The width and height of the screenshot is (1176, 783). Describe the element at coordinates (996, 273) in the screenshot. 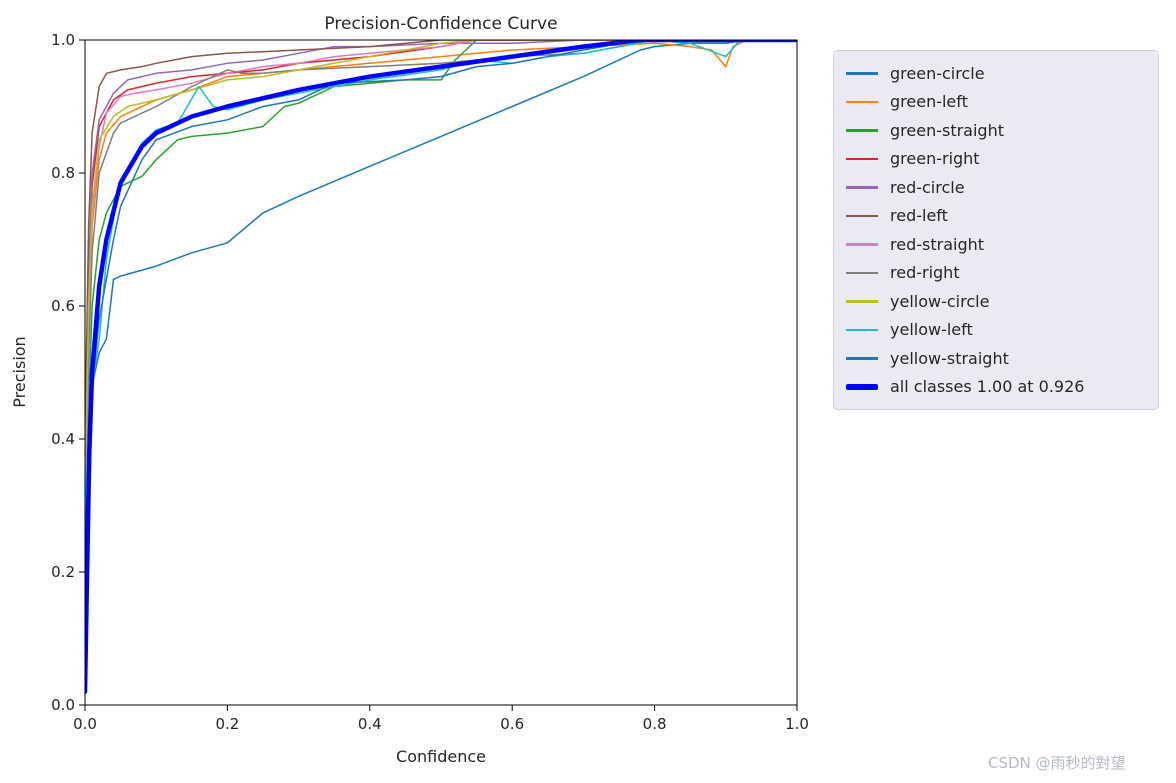

I see `legend-item: red-right` at that location.